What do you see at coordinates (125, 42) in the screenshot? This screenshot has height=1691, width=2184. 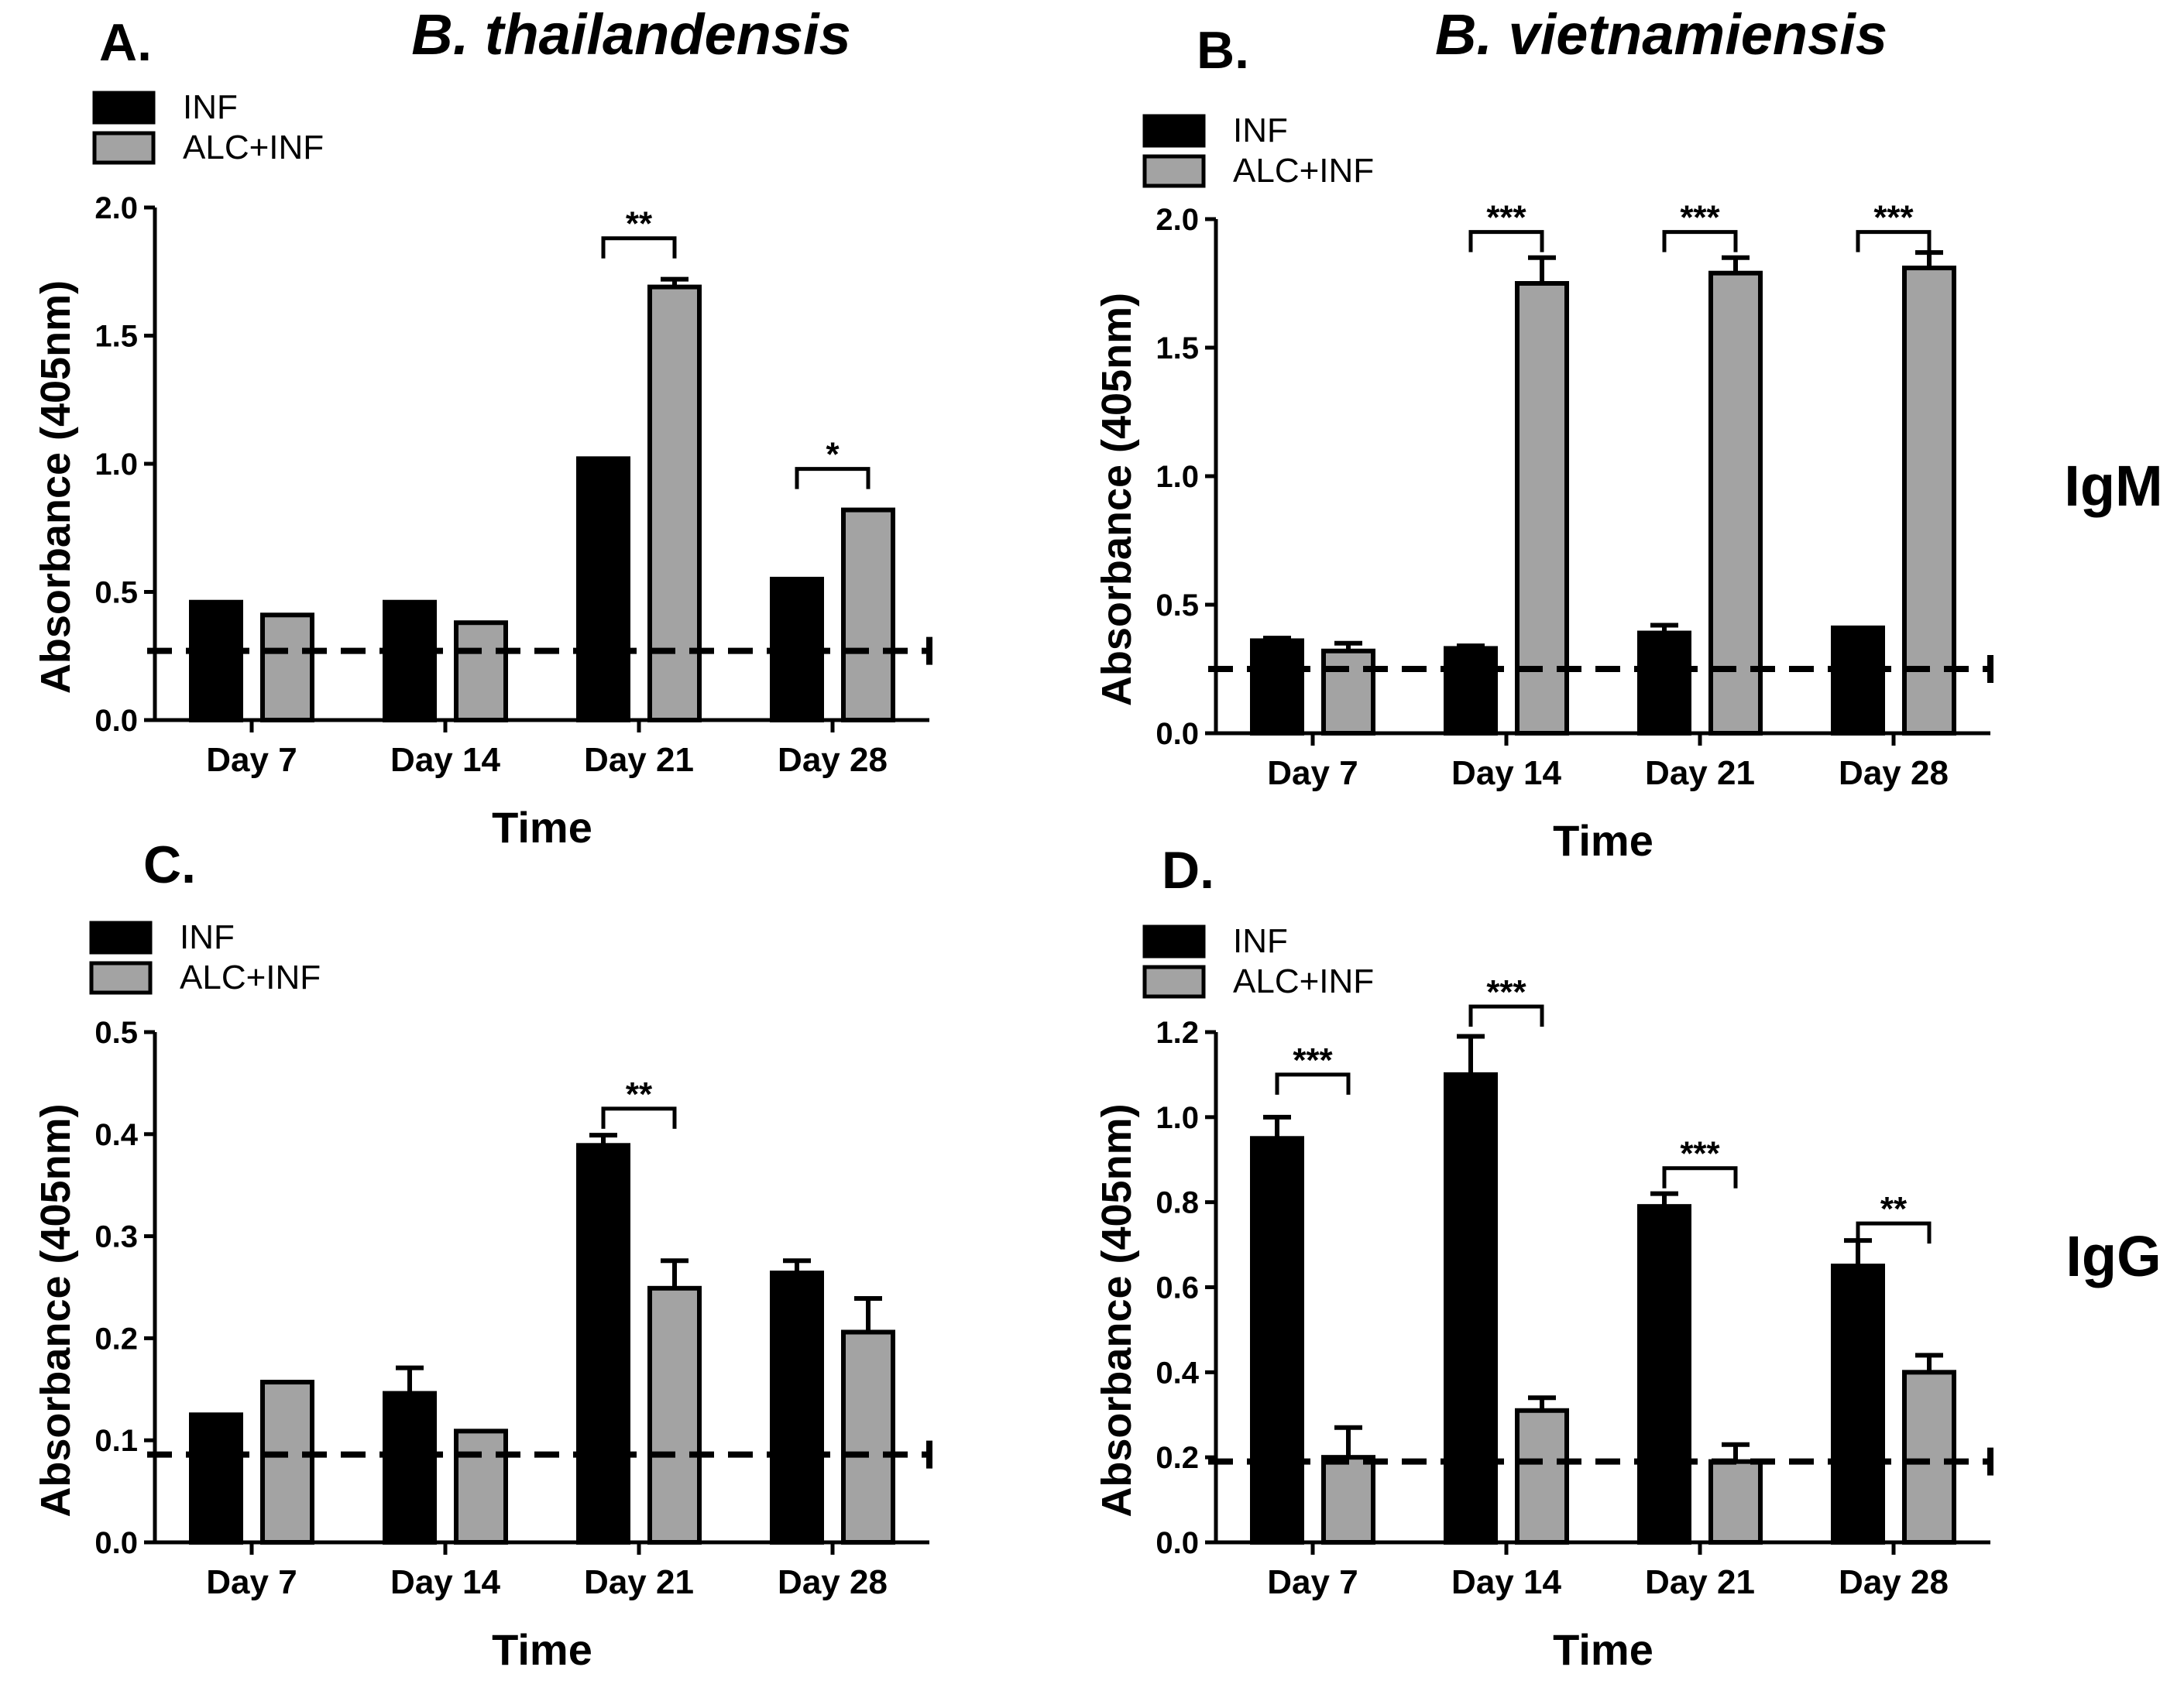 I see `panel-letter: A.` at bounding box center [125, 42].